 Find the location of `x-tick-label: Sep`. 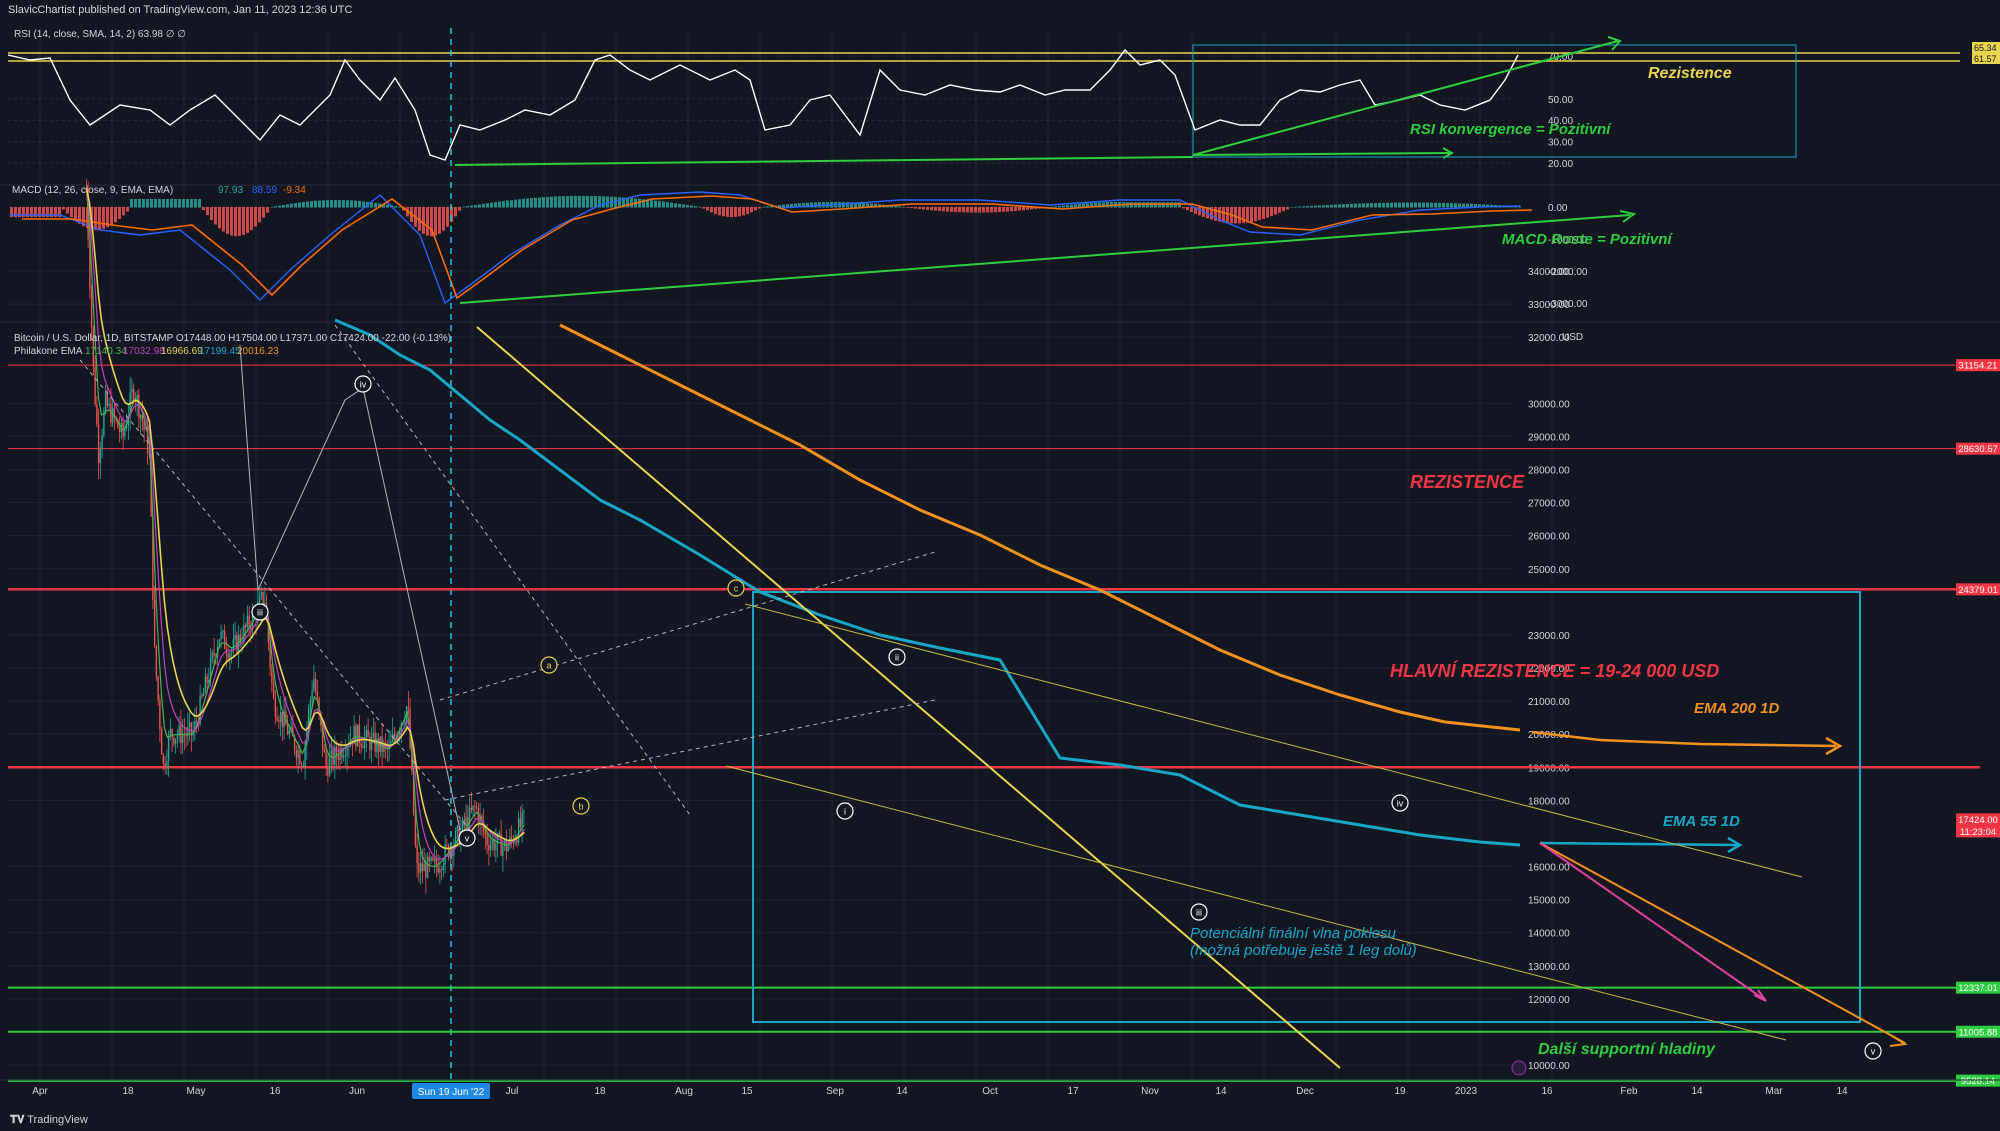

x-tick-label: Sep is located at coordinates (835, 1091).